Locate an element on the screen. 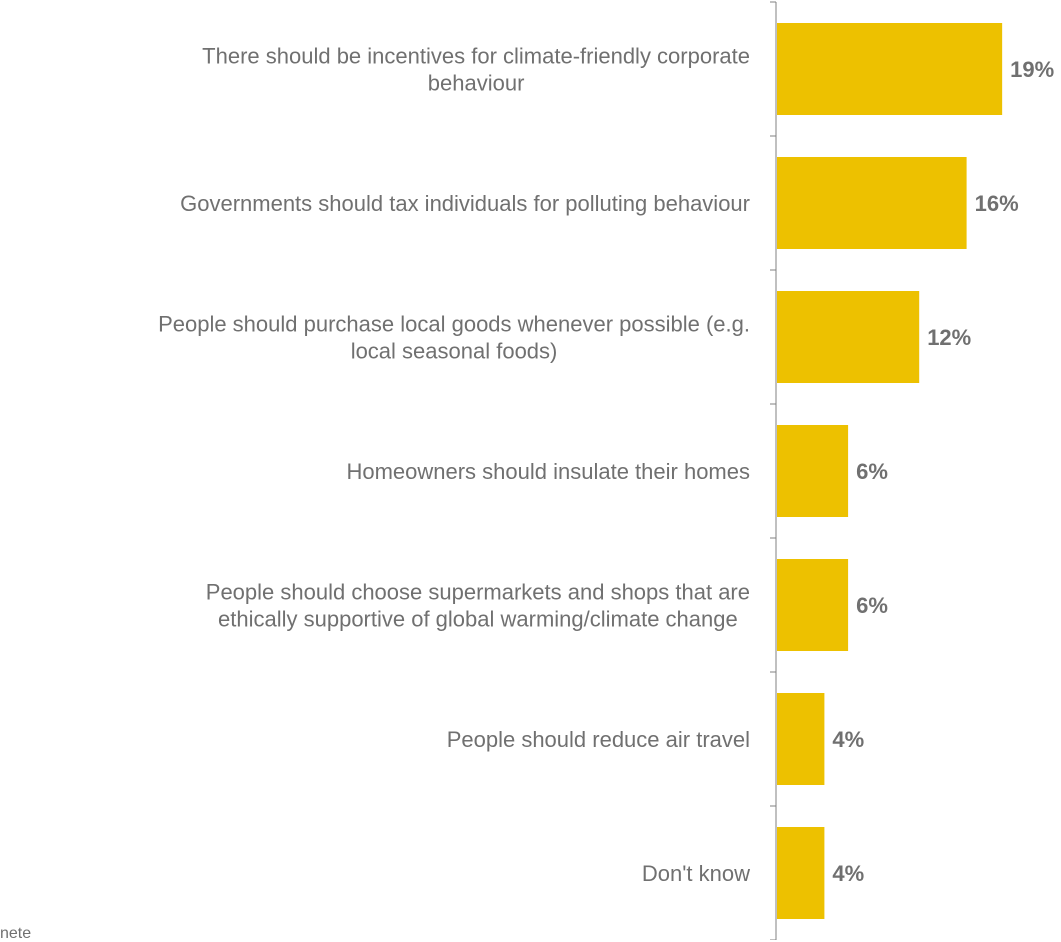  category-label: People should reduce air travel is located at coordinates (598, 739).